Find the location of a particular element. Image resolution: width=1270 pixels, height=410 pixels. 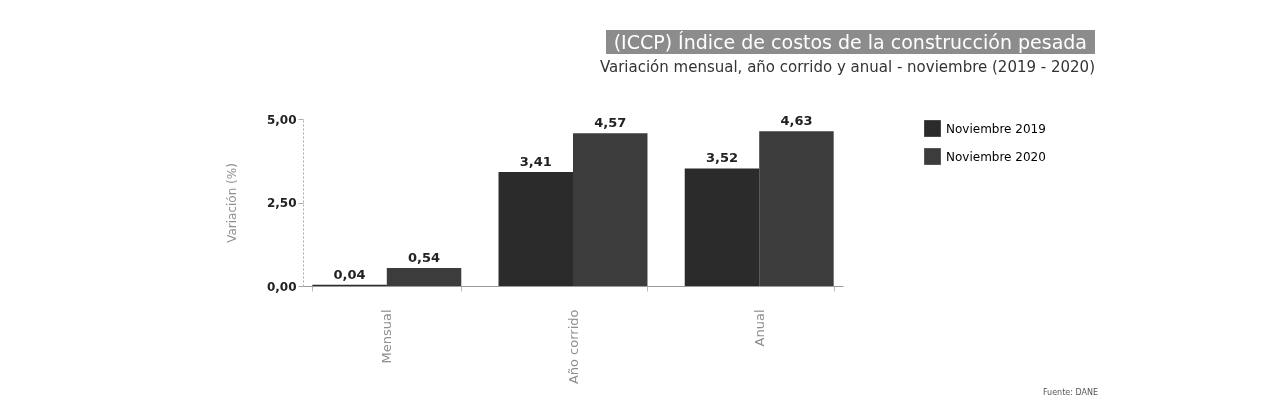

y-axis-title: Variación (%) is located at coordinates (231, 203).